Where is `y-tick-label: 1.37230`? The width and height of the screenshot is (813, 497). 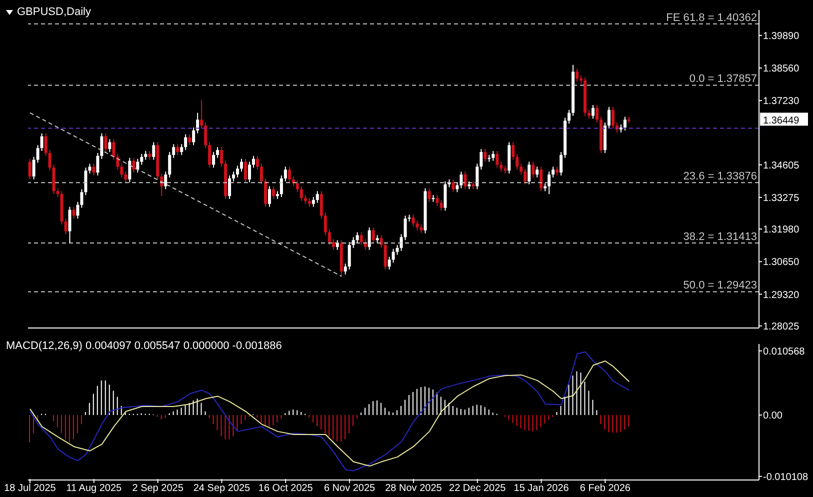 y-tick-label: 1.37230 is located at coordinates (781, 102).